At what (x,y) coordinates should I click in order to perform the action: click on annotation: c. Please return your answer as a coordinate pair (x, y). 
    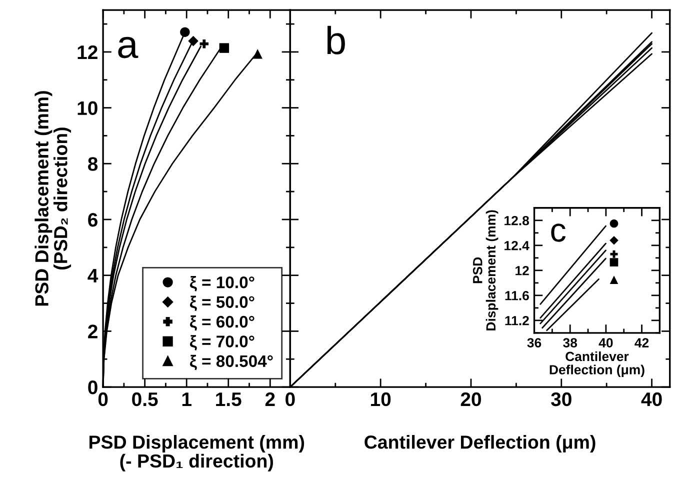
    Looking at the image, I should click on (558, 233).